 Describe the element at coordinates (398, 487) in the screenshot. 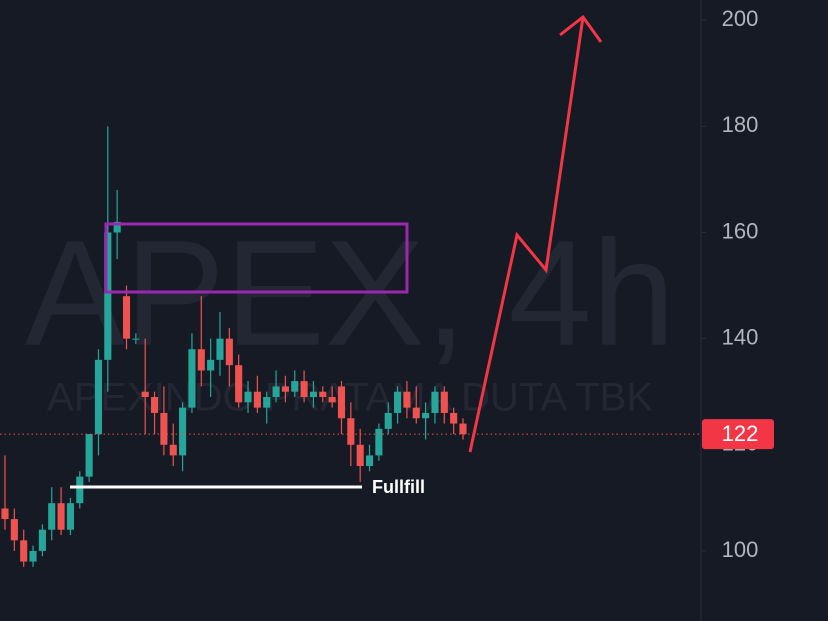

I see `annotation: Fullfill` at that location.